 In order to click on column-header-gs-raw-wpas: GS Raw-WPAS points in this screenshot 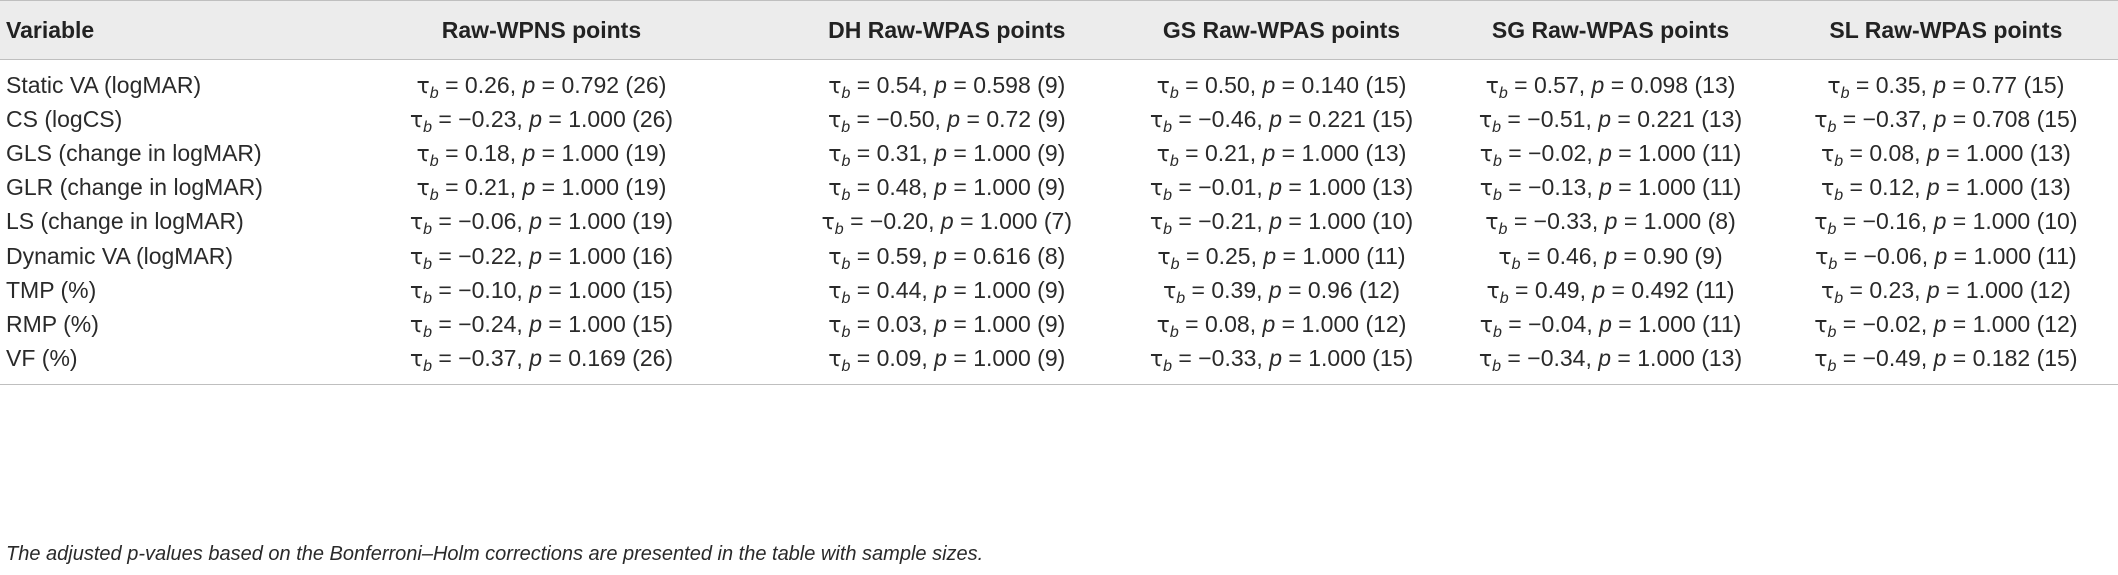, I will do `click(1281, 30)`.